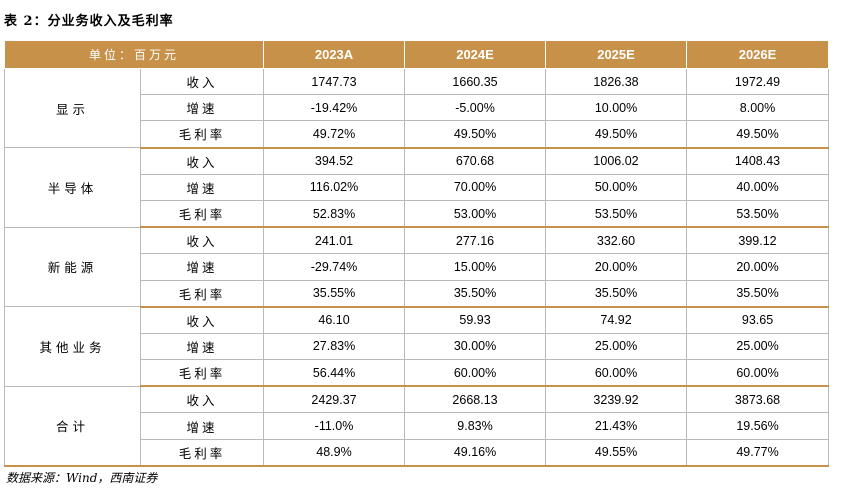  I want to click on table-row: 毛利率 56.44% 60.00% 60.00% 60.00%, so click(417, 373).